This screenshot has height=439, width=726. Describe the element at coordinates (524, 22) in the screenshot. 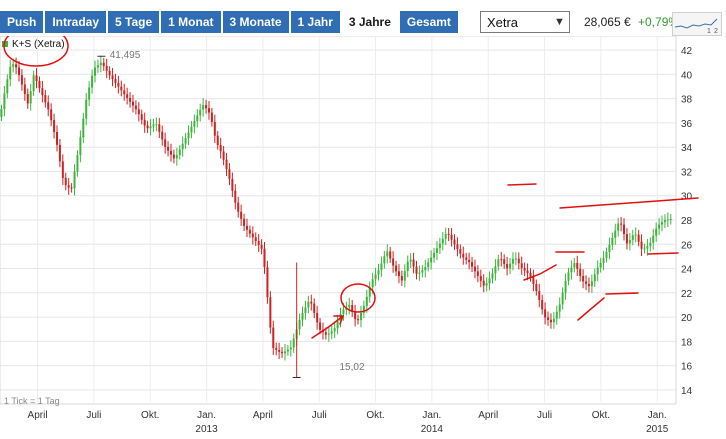

I see `exchange-select: Xetra ▼` at that location.